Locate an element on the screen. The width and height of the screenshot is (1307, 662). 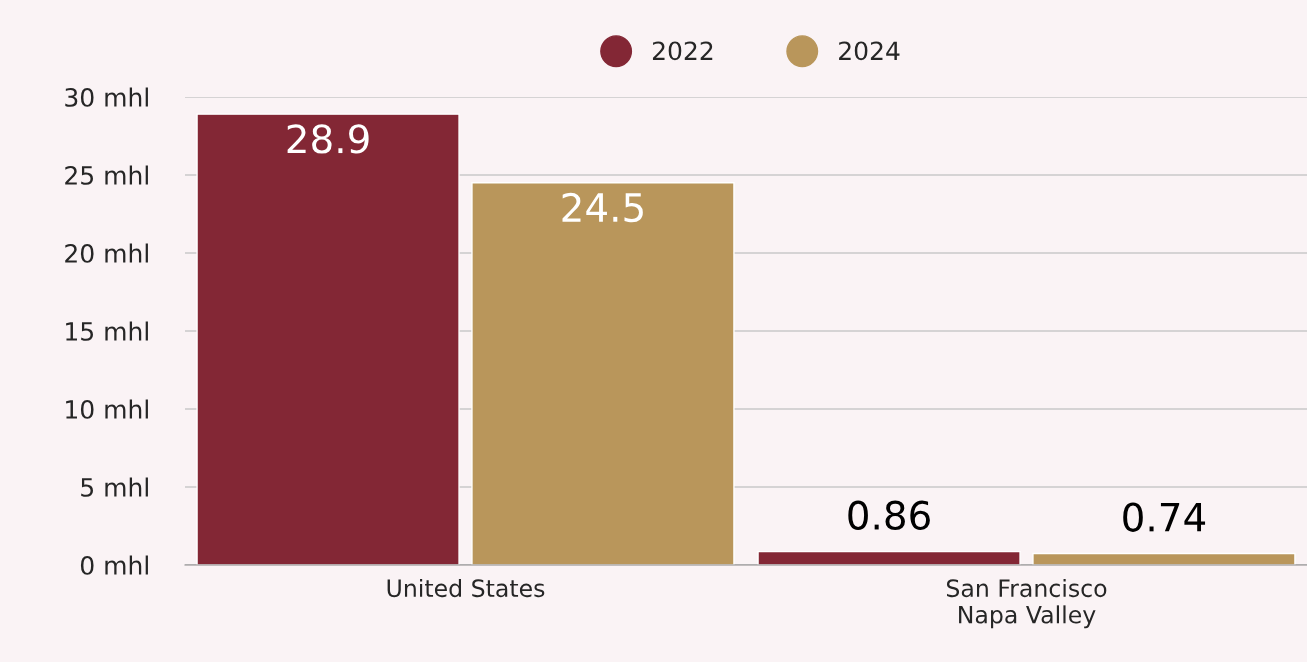
x-tick-label: United States is located at coordinates (466, 588).